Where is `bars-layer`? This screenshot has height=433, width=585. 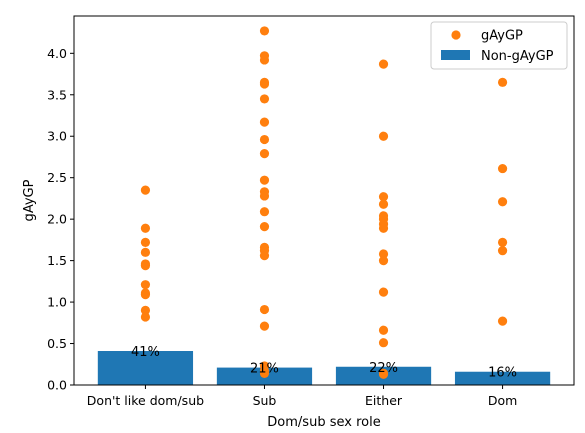
bars-layer is located at coordinates (324, 368).